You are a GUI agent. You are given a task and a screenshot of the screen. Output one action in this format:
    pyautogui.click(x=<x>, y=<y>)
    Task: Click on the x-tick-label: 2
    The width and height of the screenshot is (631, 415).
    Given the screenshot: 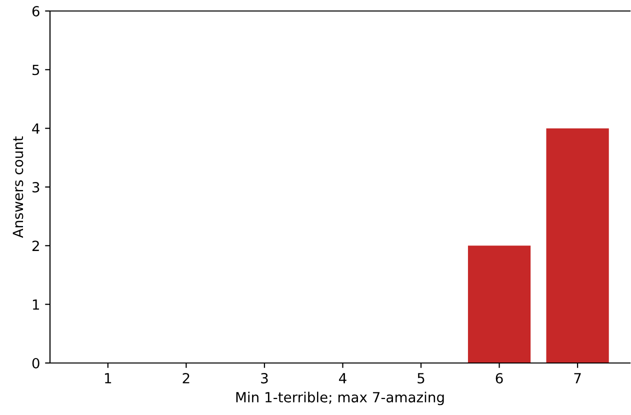 What is the action you would take?
    pyautogui.click(x=186, y=378)
    